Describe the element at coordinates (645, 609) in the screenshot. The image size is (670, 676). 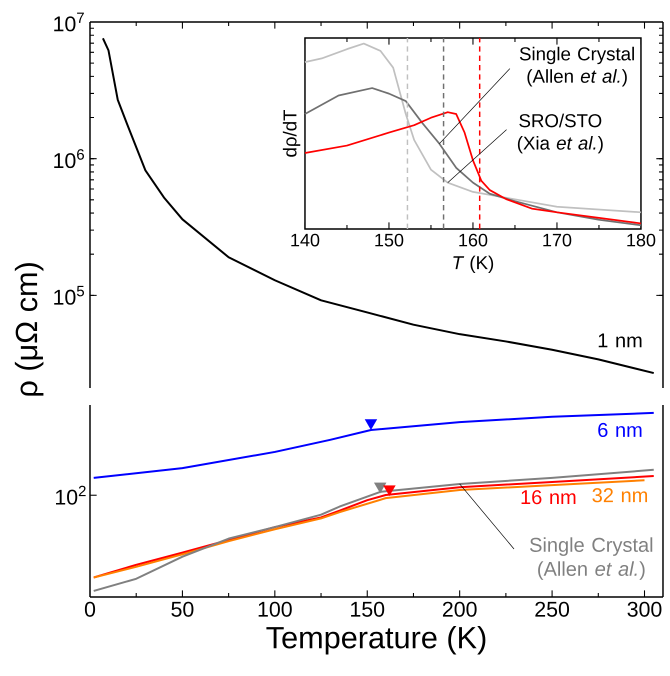
I see `x-tick-label: 300` at that location.